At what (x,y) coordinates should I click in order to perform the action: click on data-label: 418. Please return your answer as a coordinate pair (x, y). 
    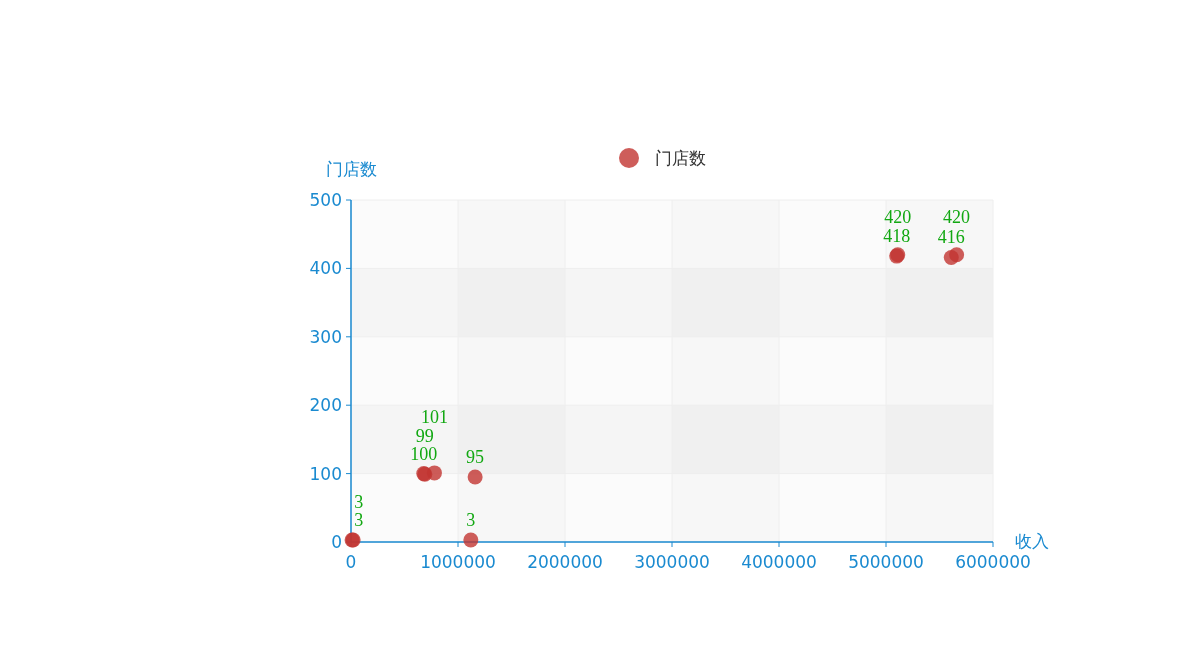
    Looking at the image, I should click on (897, 236).